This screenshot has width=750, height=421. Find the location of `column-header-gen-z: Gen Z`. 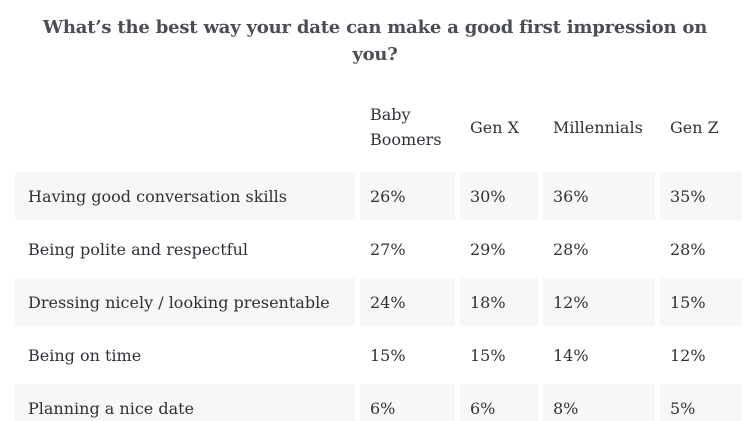

column-header-gen-z: Gen Z is located at coordinates (701, 128).